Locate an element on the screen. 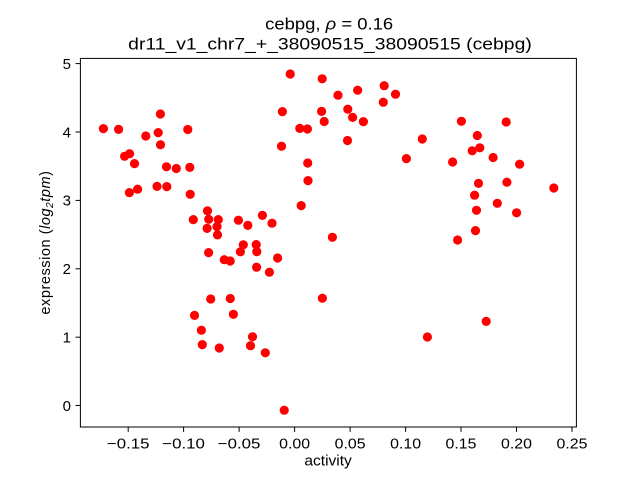 Image resolution: width=640 pixels, height=480 pixels. svg-text: 1 is located at coordinates (67, 338).